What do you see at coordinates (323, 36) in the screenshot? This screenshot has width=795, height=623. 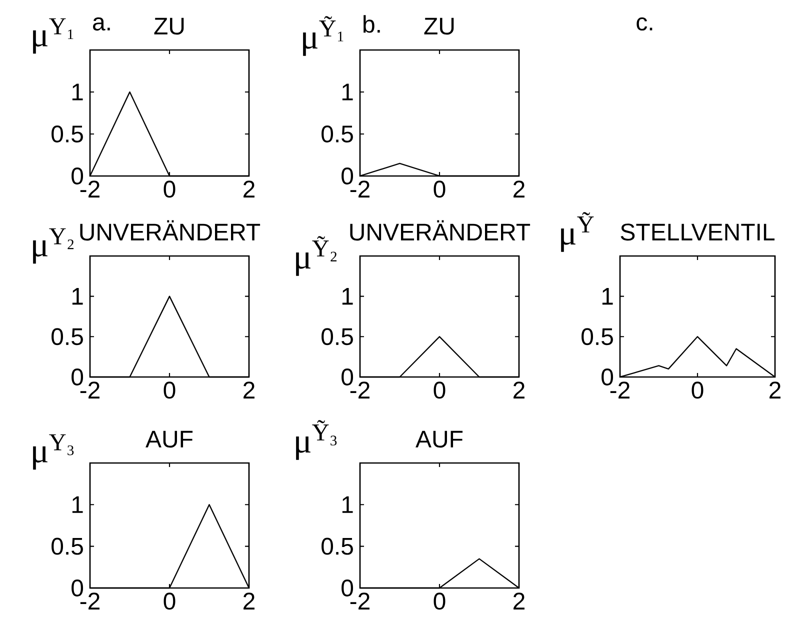 I see `y-axis-title: μ$^{Ỹ₁}$` at bounding box center [323, 36].